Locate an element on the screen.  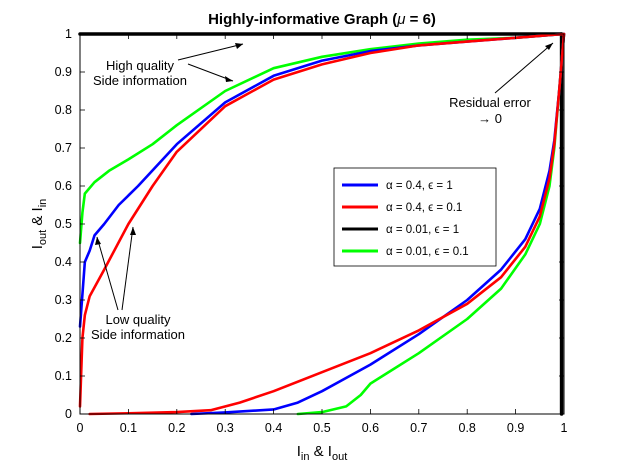
x-tick-label: 0 is located at coordinates (80, 428).